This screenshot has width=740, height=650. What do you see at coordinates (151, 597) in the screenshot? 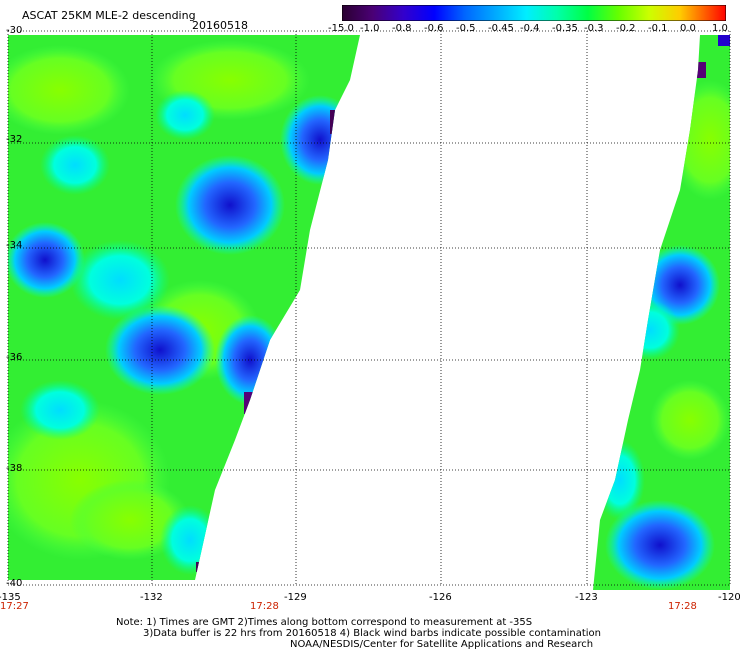
I see `lon-label: -132` at bounding box center [151, 597].